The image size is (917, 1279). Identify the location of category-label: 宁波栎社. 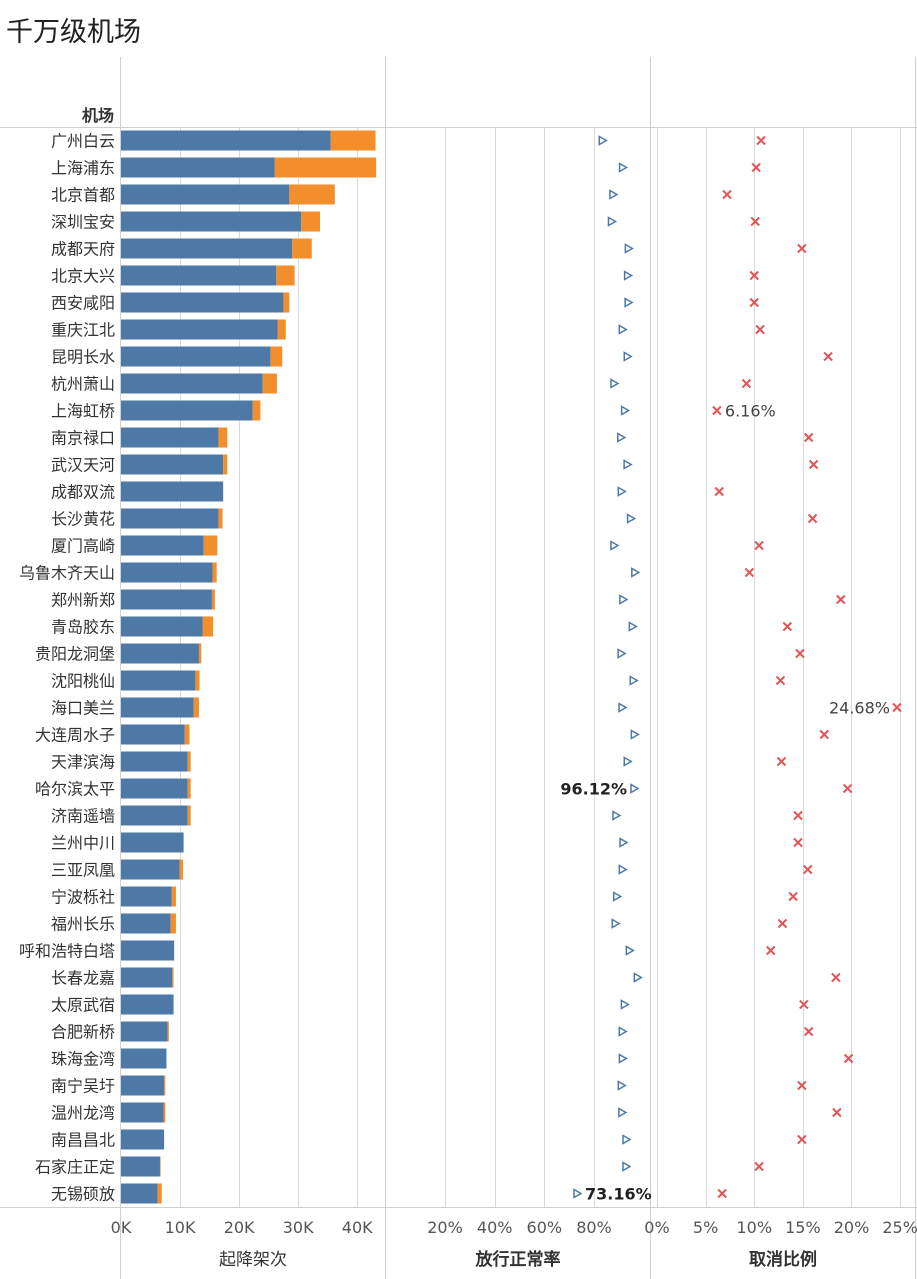
(83, 897).